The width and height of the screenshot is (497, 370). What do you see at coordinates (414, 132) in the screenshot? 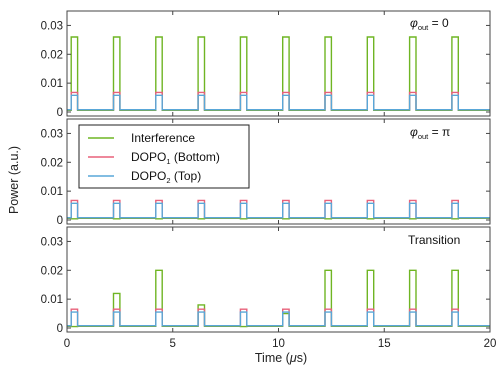
I see `panel2-phi: φ` at bounding box center [414, 132].